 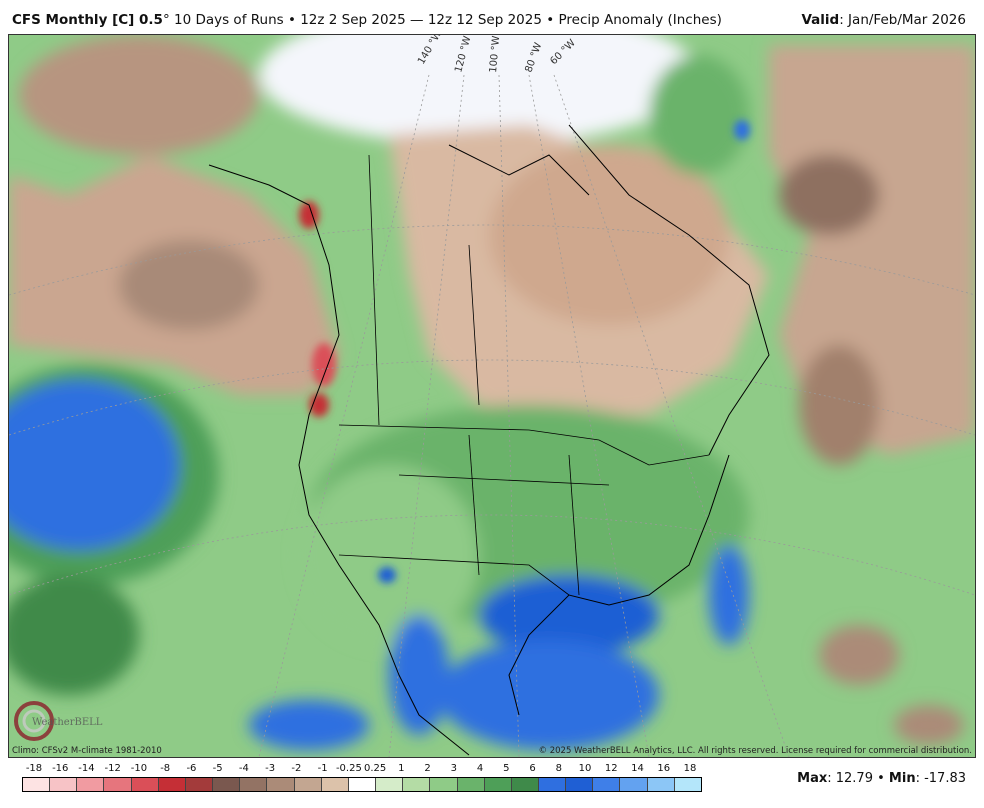 What do you see at coordinates (820, 20) in the screenshot?
I see `valid-label: Valid` at bounding box center [820, 20].